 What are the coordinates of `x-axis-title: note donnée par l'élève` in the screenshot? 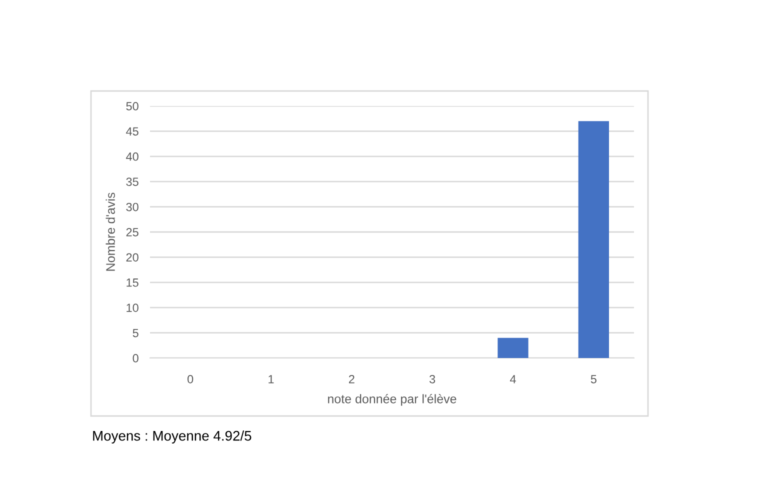 It's located at (392, 400).